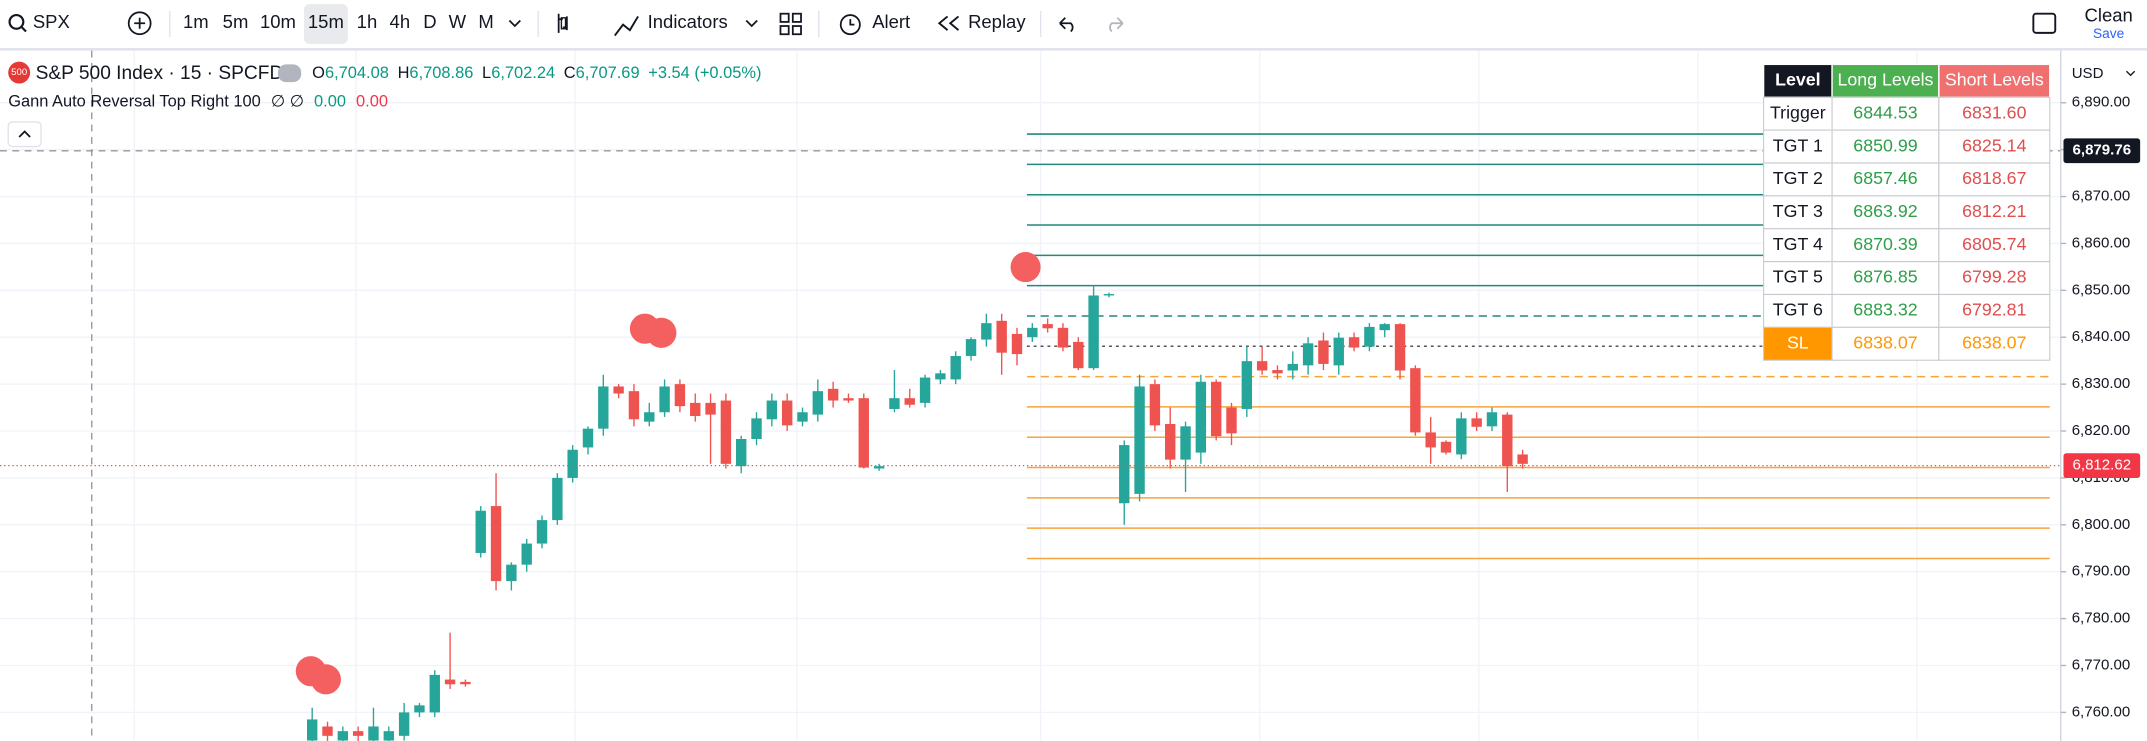 The width and height of the screenshot is (2147, 741). Describe the element at coordinates (790, 24) in the screenshot. I see `templates` at that location.